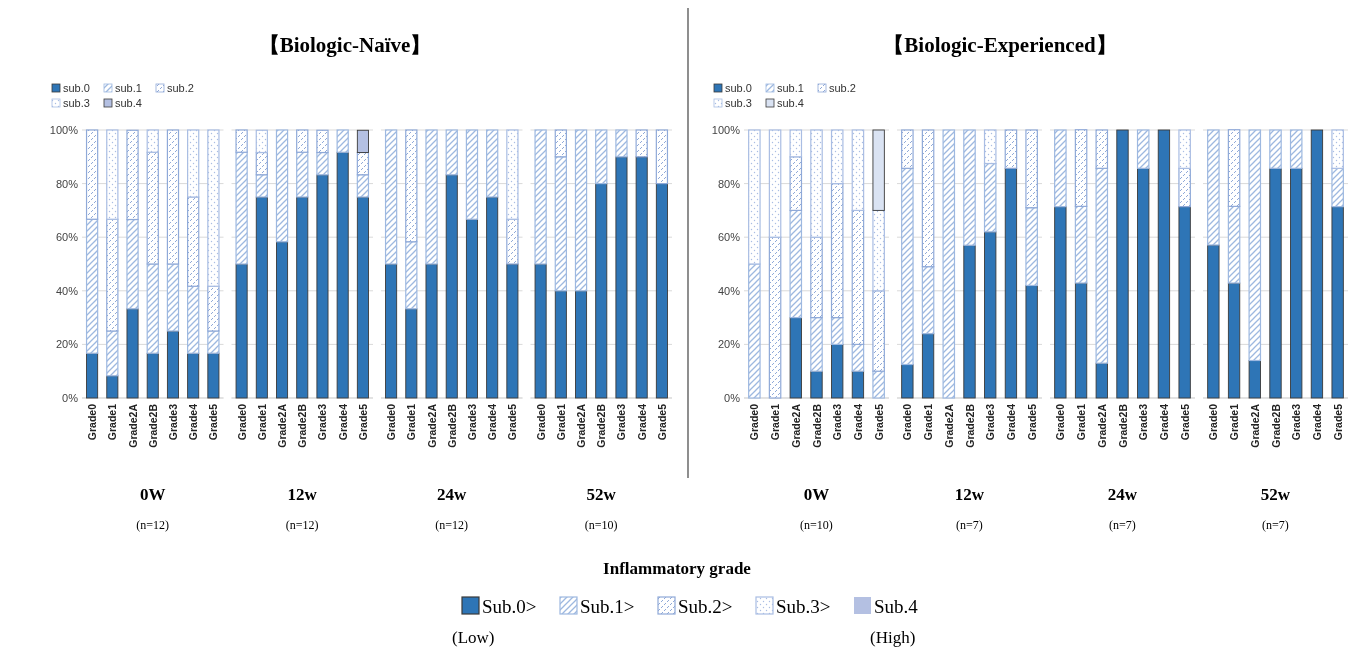 The image size is (1355, 650). Describe the element at coordinates (1275, 494) in the screenshot. I see `x-axis-title: 52w` at that location.